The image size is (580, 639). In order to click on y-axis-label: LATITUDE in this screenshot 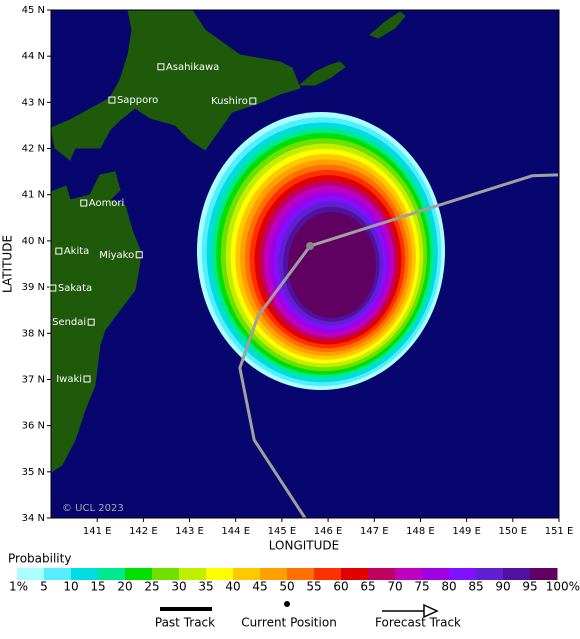, I will do `click(8, 264)`.